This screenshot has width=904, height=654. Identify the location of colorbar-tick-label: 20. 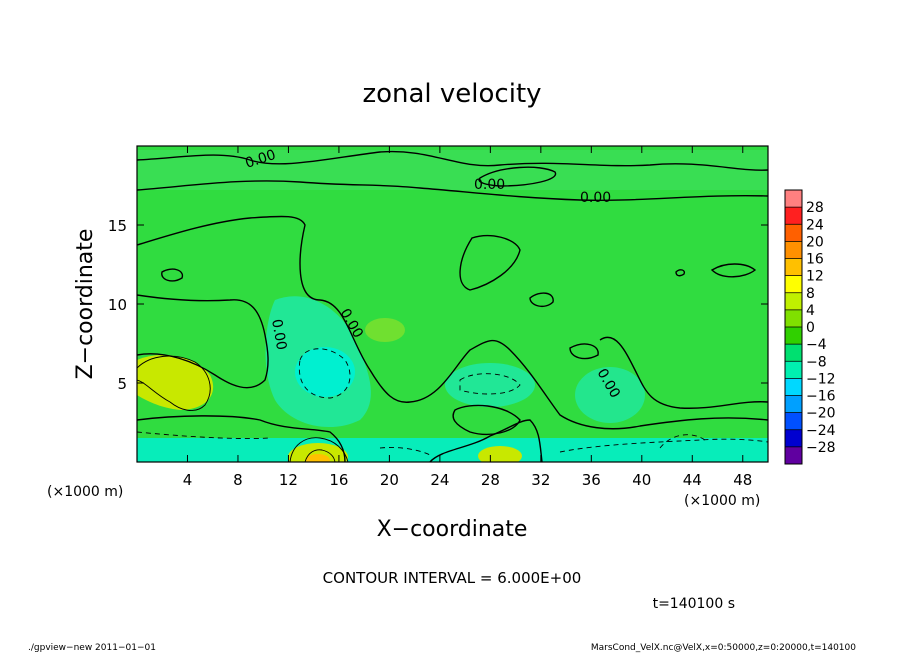
(815, 242).